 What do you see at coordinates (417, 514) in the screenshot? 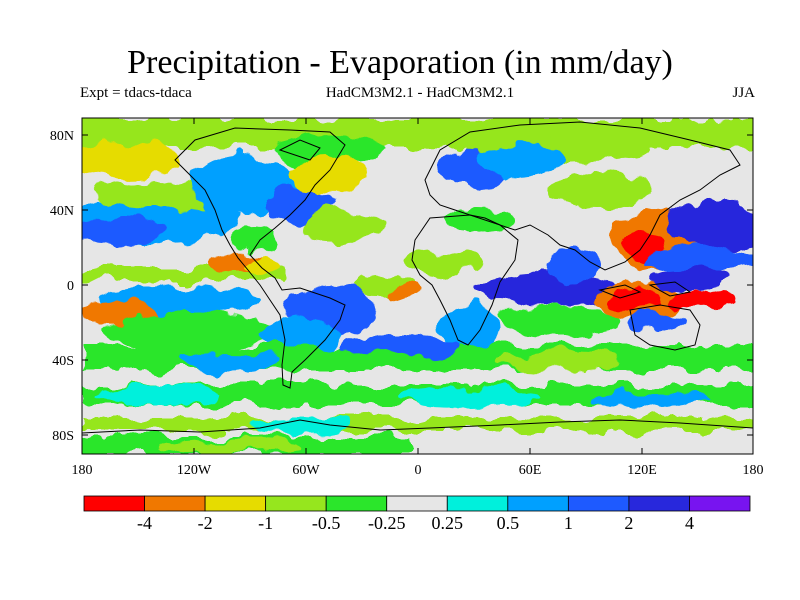
I see `colorbar: -4 -2 -1 -0.5 -0.25 0.25 0.5 1 2 4` at bounding box center [417, 514].